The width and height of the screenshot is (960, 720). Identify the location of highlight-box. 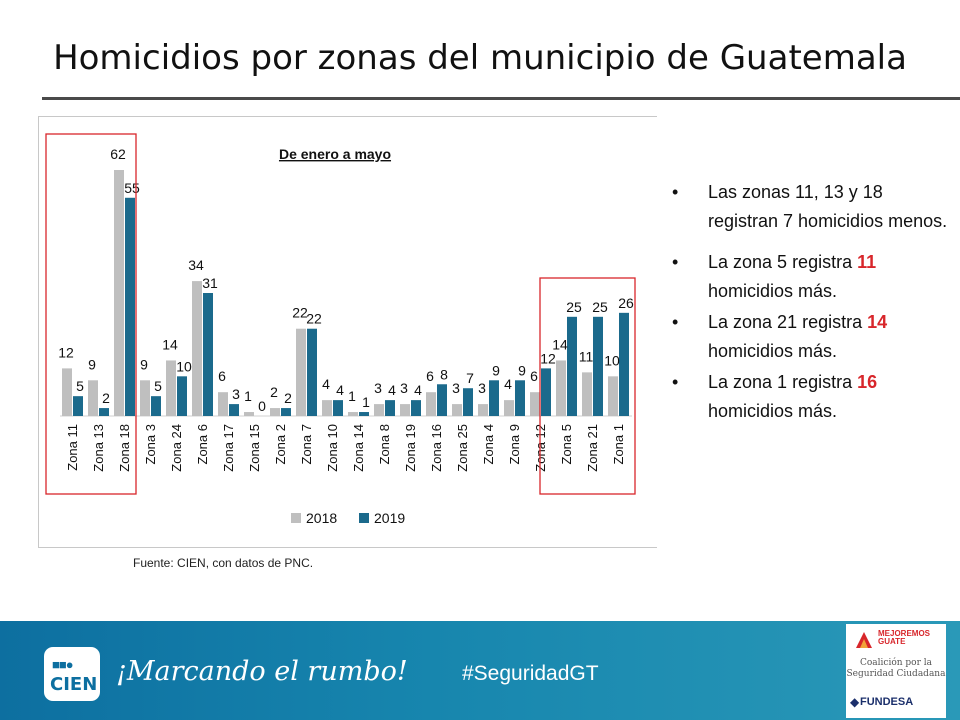
(91, 314).